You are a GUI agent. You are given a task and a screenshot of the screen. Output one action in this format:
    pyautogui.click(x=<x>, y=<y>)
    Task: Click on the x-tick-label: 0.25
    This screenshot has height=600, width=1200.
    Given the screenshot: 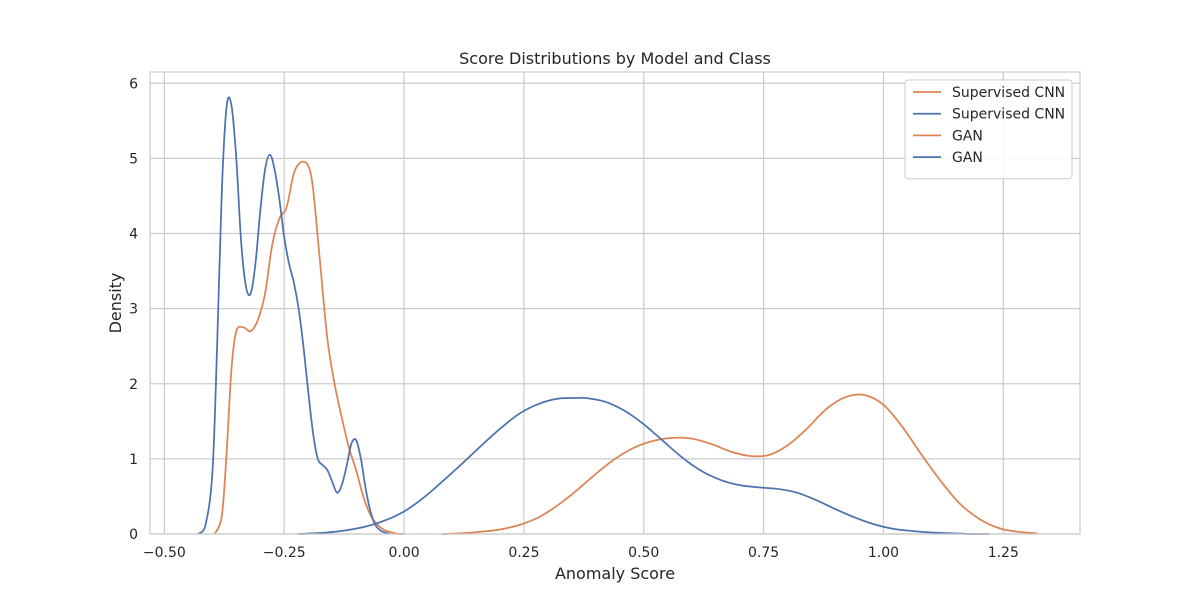 What is the action you would take?
    pyautogui.click(x=523, y=553)
    